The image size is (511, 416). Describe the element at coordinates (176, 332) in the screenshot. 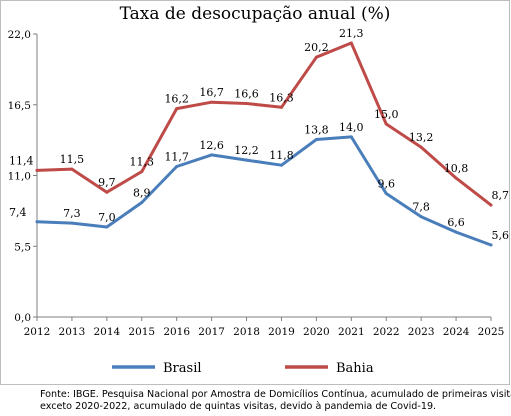

I see `x-tick-label: 2016` at that location.